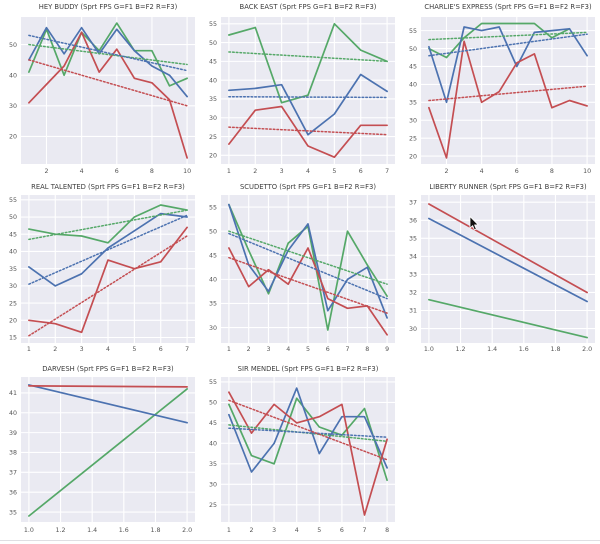 This screenshot has height=544, width=600. What do you see at coordinates (108, 187) in the screenshot?
I see `chart-title: REAL TALENTED (Sprt FPS G=F1 B=F2 R=F3)` at bounding box center [108, 187].